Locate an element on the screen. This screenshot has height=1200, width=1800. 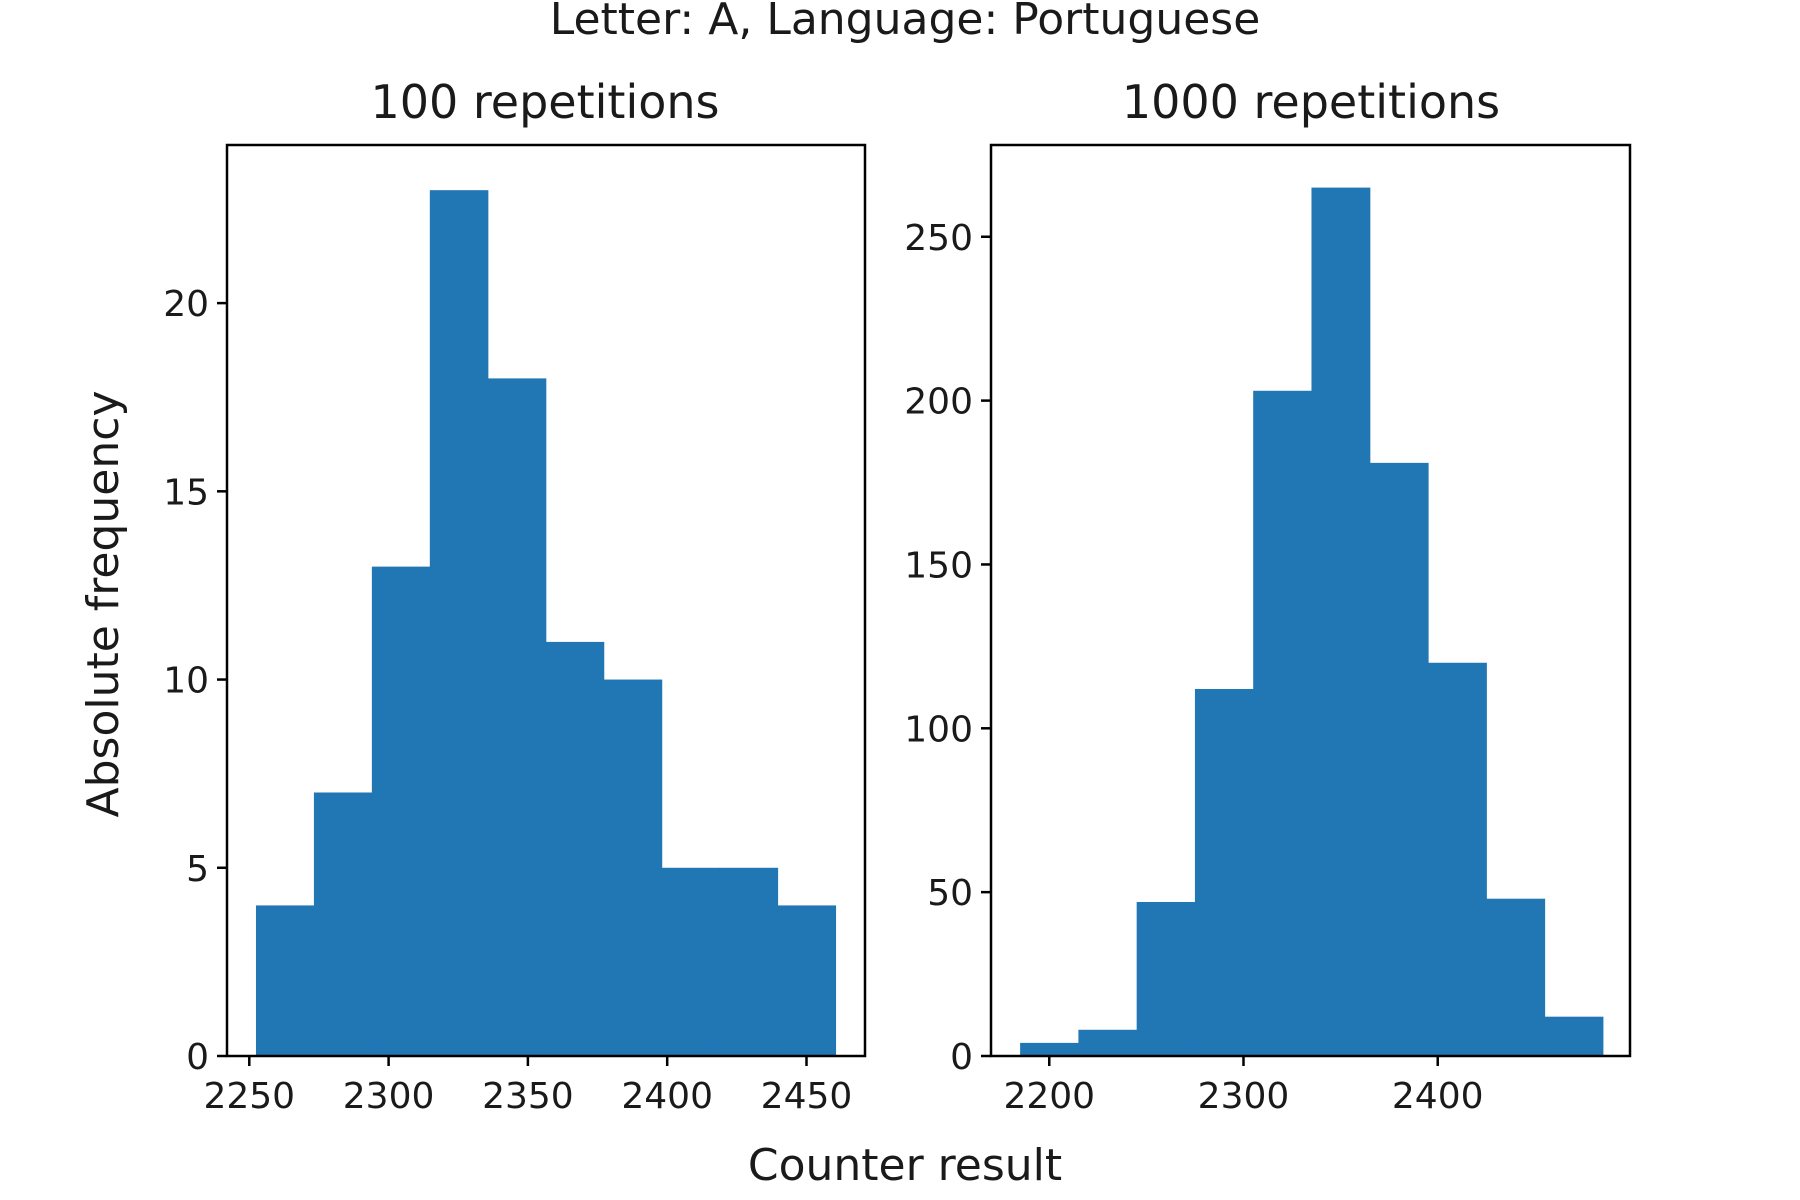
x-tick-label: 2450 is located at coordinates (807, 1096).